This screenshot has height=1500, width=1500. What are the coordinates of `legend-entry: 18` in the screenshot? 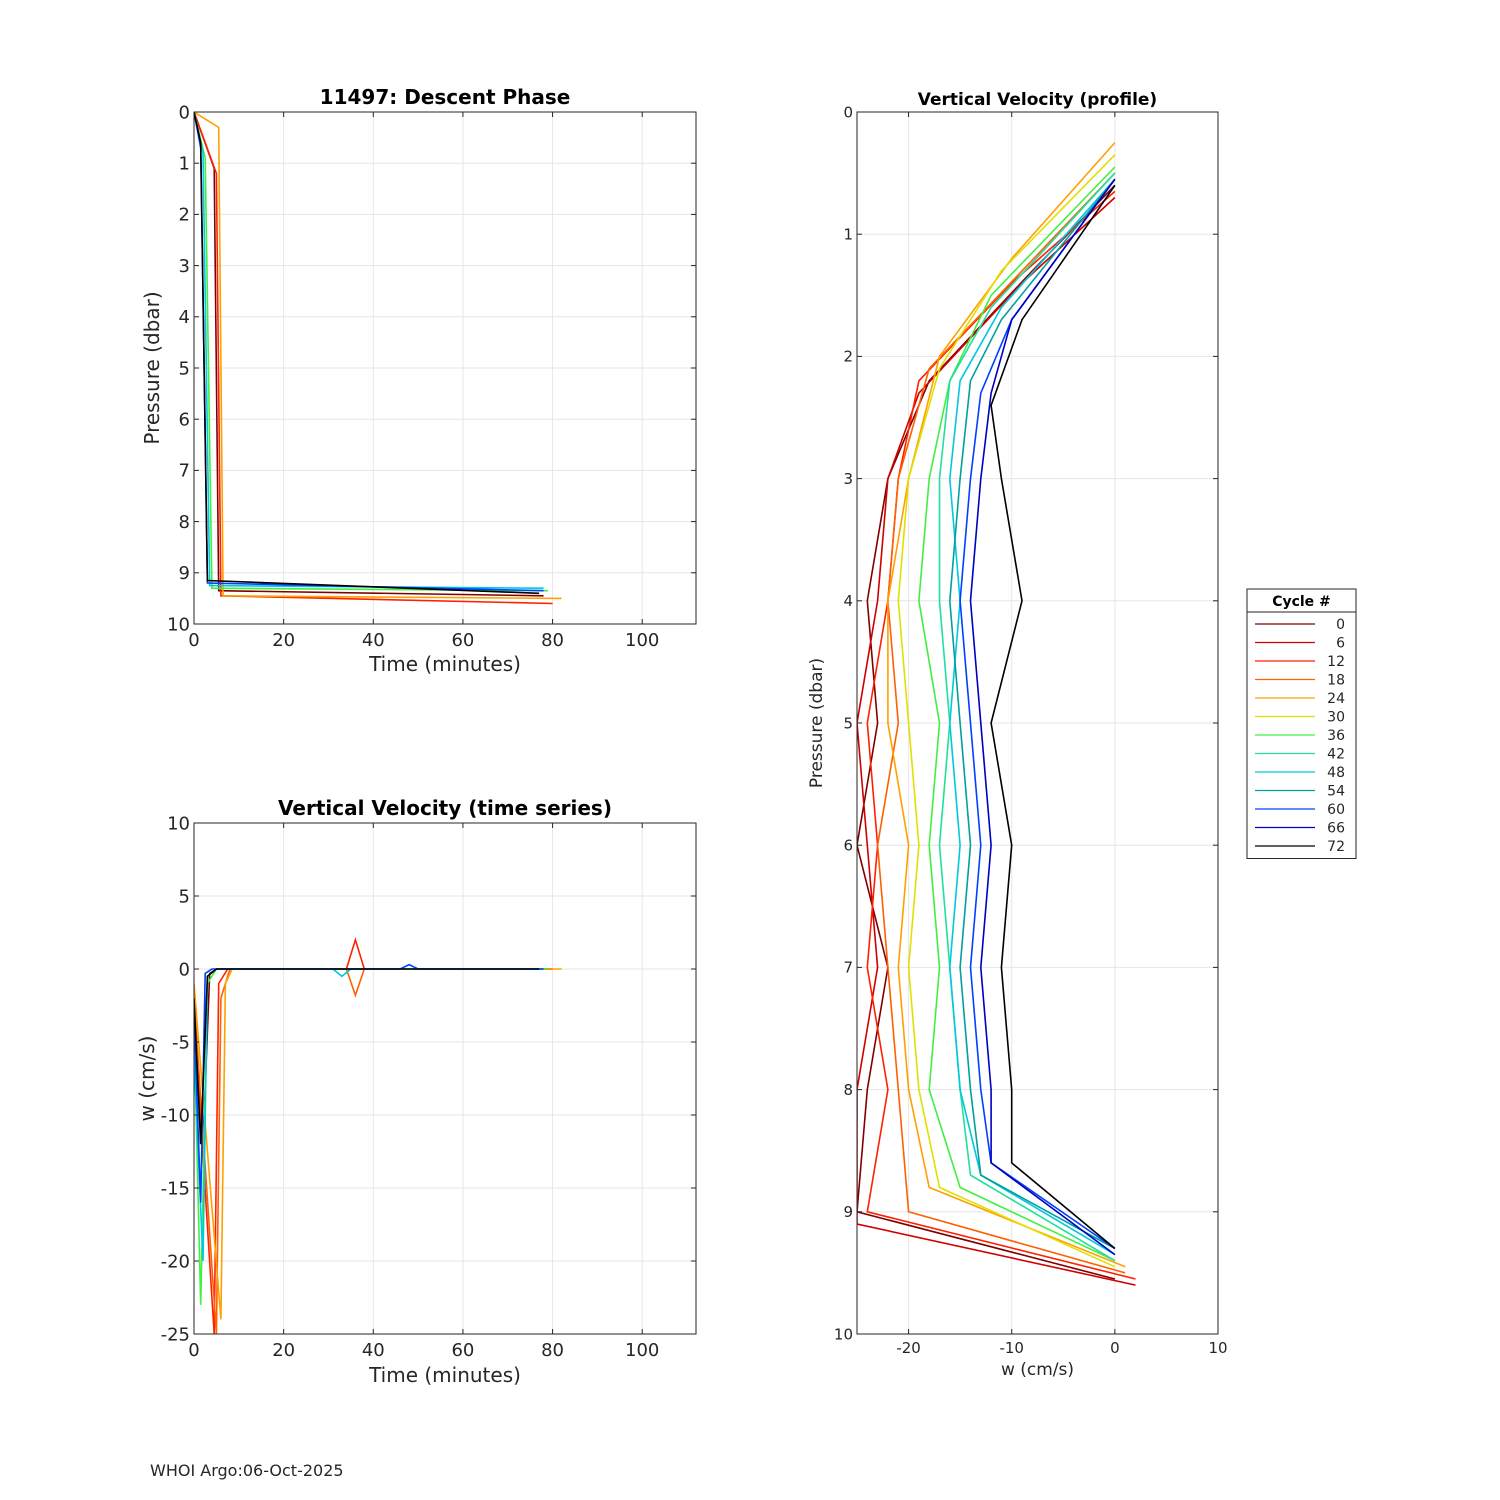 It's located at (1336, 681).